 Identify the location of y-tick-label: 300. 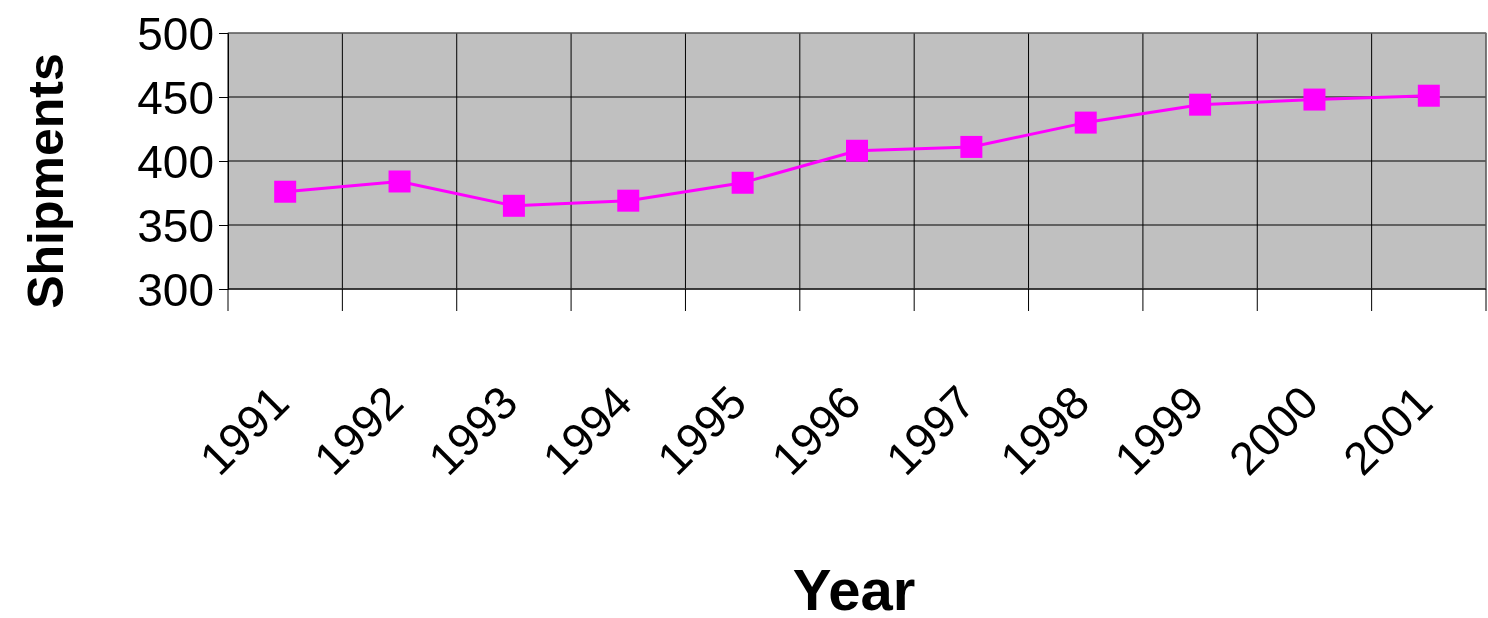
(175, 289).